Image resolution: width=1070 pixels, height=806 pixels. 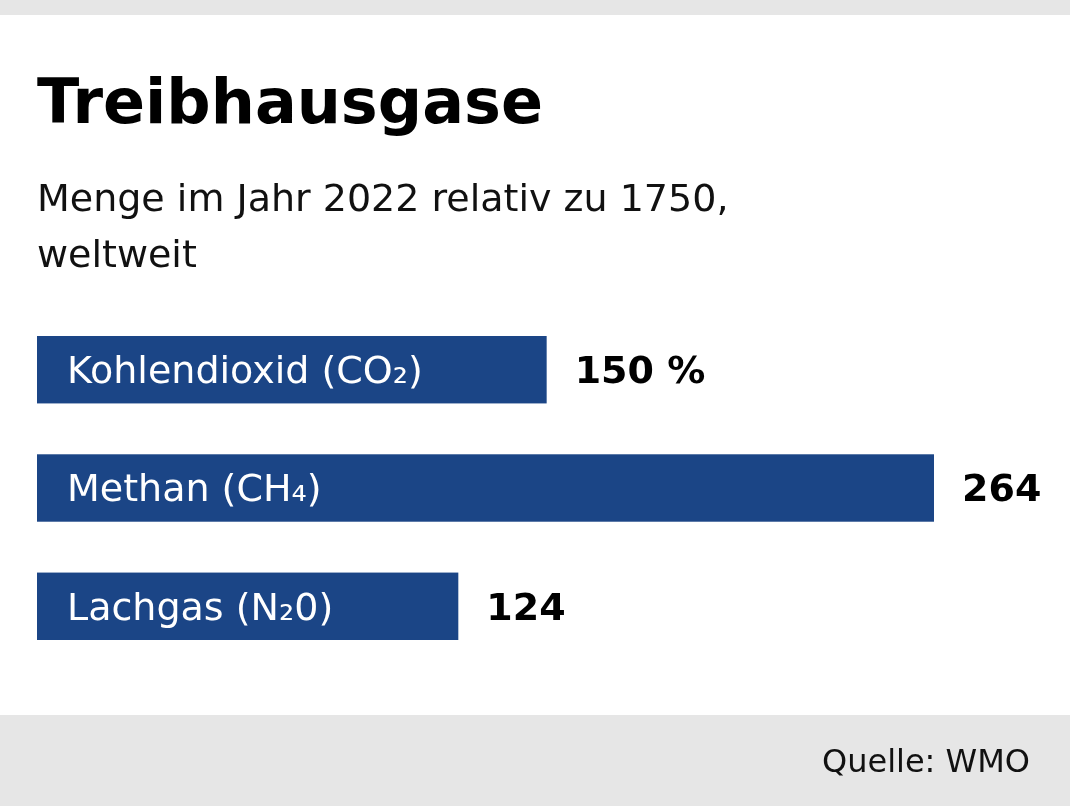 What do you see at coordinates (290, 101) in the screenshot?
I see `chart-title: Treibhausgase` at bounding box center [290, 101].